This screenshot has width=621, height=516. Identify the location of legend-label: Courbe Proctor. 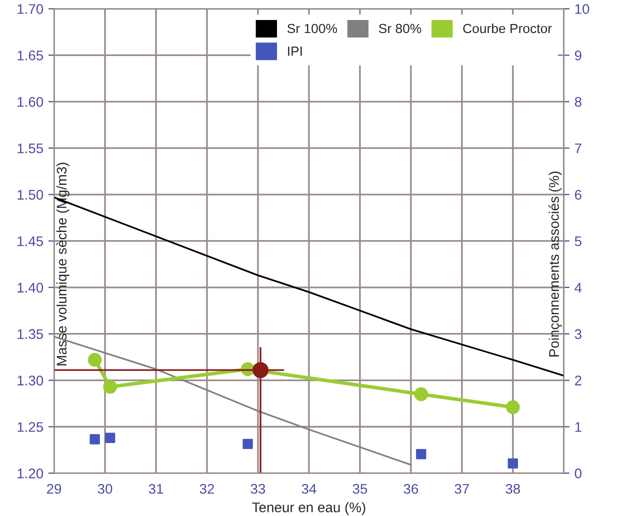
(507, 28).